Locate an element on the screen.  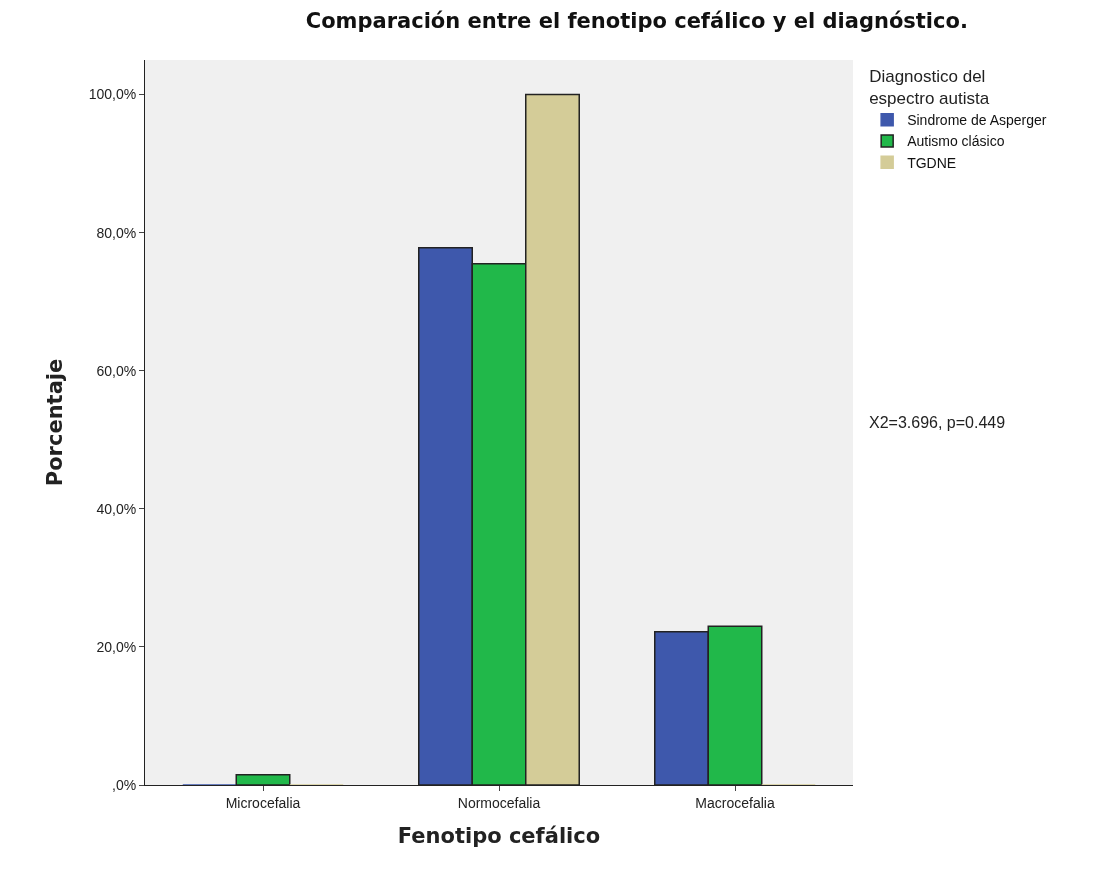
legend-title: Diagnostico del espectro autista is located at coordinates (929, 88).